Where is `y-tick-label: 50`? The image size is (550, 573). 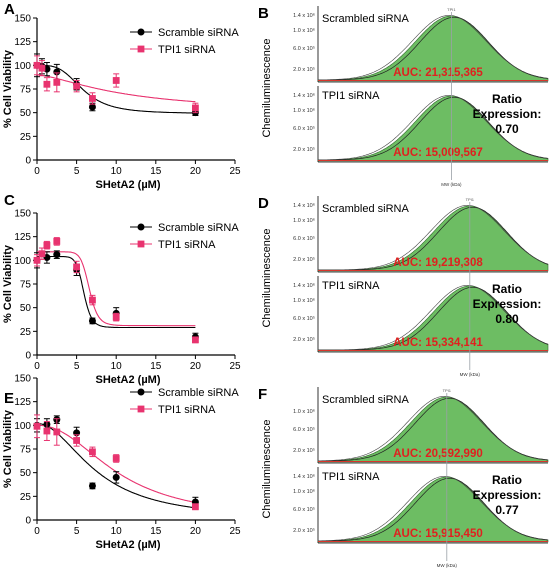 y-tick-label: 50 is located at coordinates (26, 113).